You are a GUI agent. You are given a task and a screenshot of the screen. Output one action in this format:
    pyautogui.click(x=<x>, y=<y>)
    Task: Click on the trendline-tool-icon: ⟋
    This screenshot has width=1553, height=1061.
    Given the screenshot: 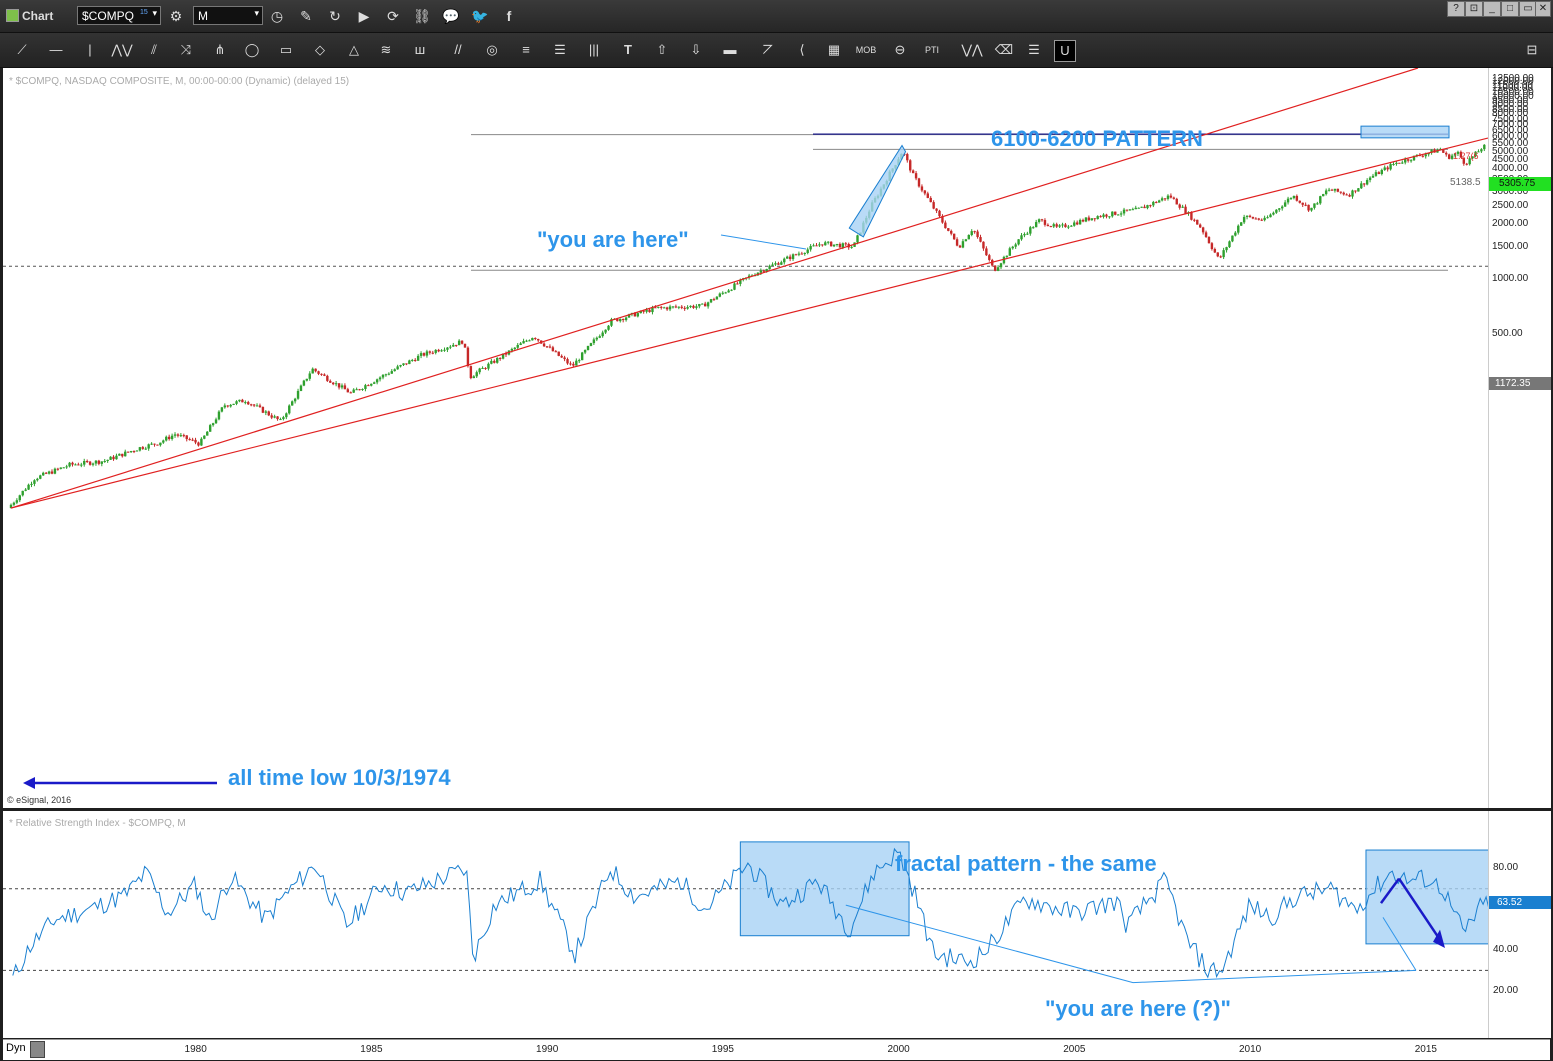 What is the action you would take?
    pyautogui.click(x=22, y=49)
    